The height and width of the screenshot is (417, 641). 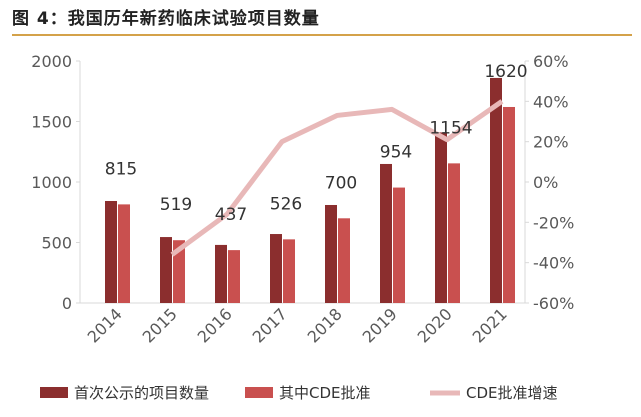 I want to click on data-label: 1620, so click(x=505, y=72).